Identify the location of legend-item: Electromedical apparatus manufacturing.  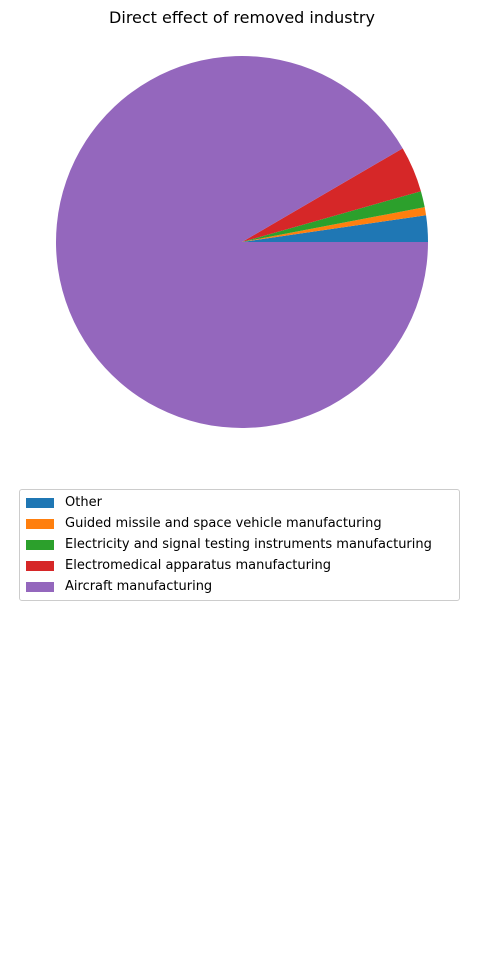
(239, 565).